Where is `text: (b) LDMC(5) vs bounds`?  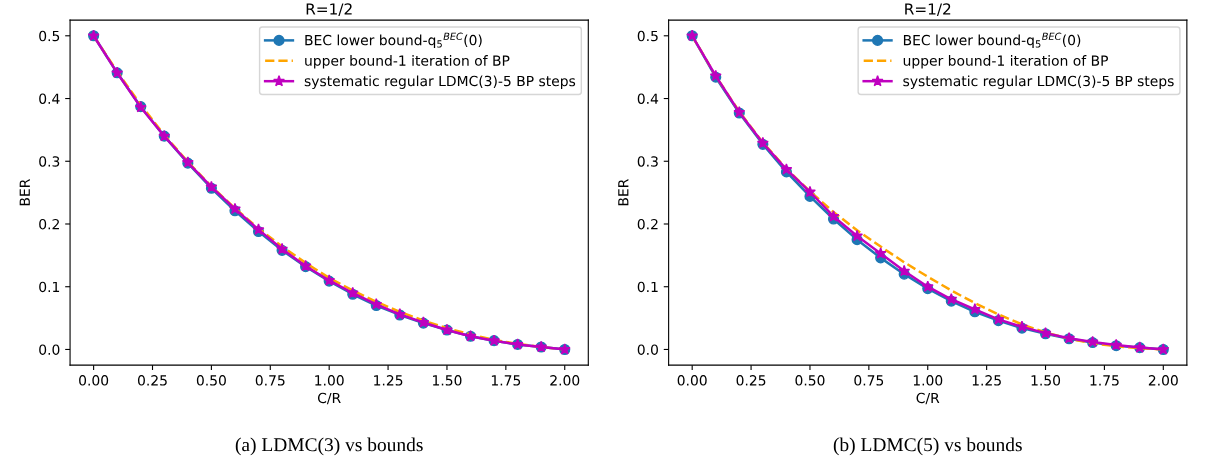 text: (b) LDMC(5) vs bounds is located at coordinates (927, 446).